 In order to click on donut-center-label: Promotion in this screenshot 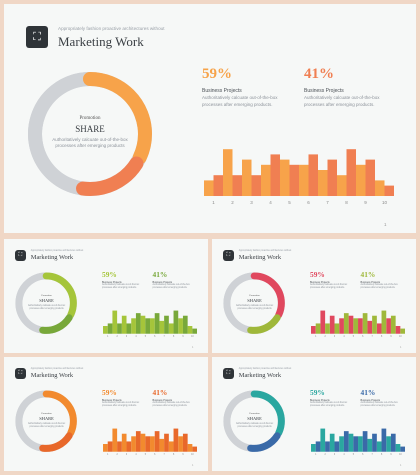, I will do `click(254, 296)`.